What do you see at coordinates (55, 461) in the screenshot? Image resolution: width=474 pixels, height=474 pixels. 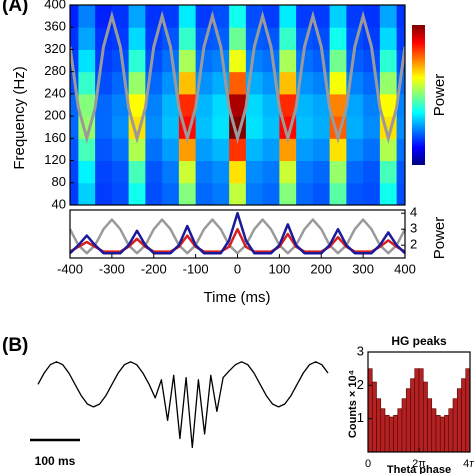 I see `scale-bar-label: 100 ms` at bounding box center [55, 461].